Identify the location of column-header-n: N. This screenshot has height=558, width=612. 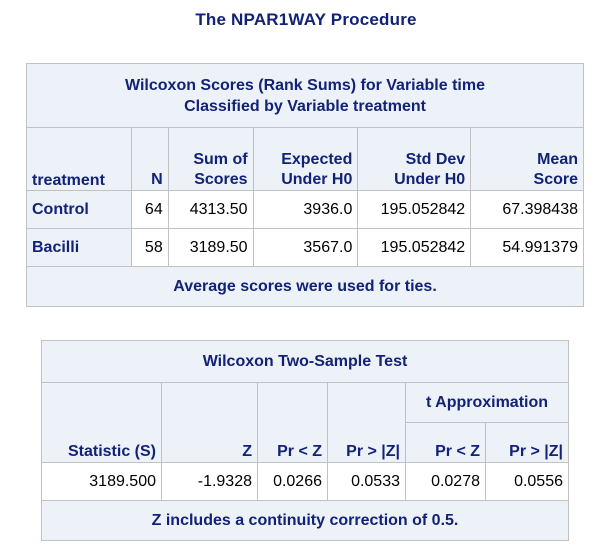
(149, 159).